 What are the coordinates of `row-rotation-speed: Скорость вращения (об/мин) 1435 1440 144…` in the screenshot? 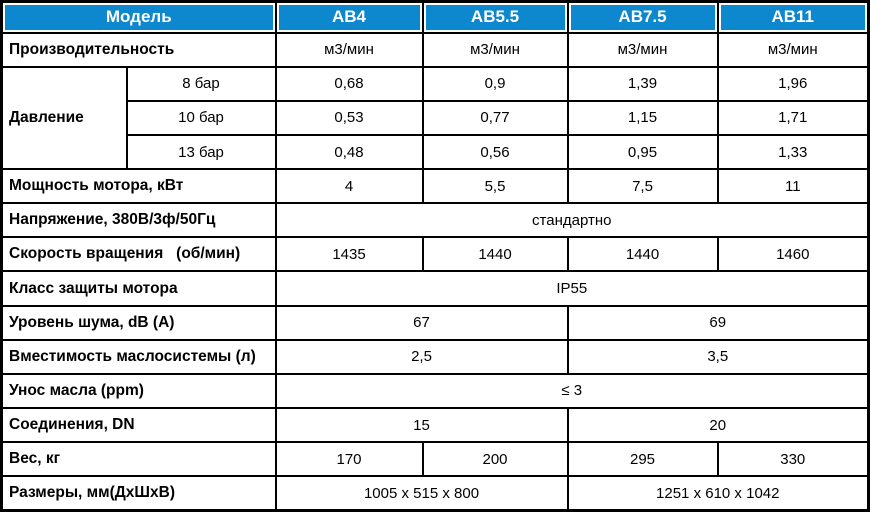 It's located at (435, 254).